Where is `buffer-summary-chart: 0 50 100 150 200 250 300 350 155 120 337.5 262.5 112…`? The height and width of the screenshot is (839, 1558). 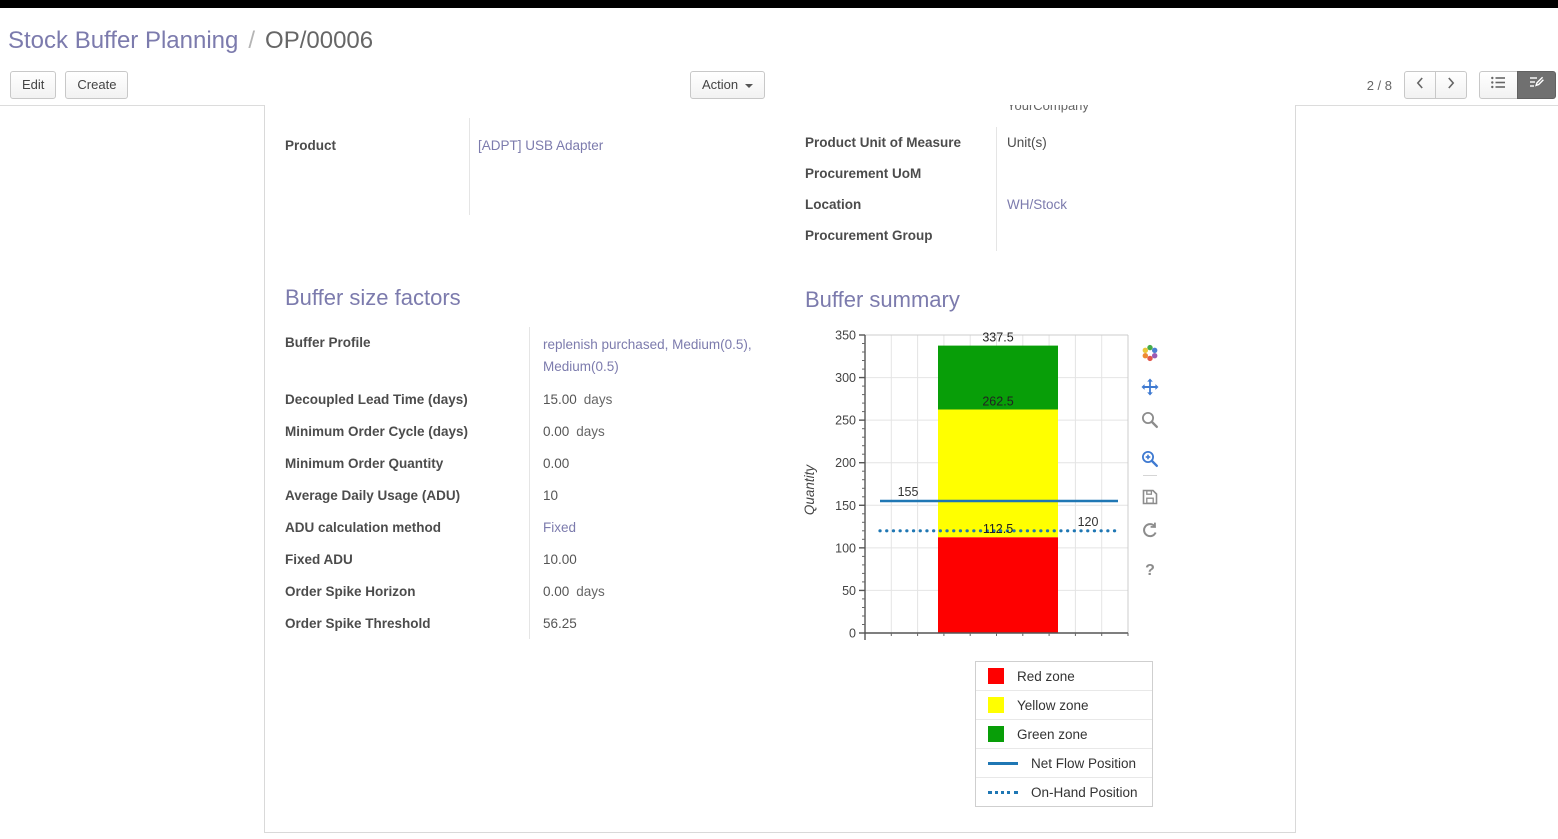 buffer-summary-chart: 0 50 100 150 200 250 300 350 155 120 337.5 262.5 112… is located at coordinates (986, 500).